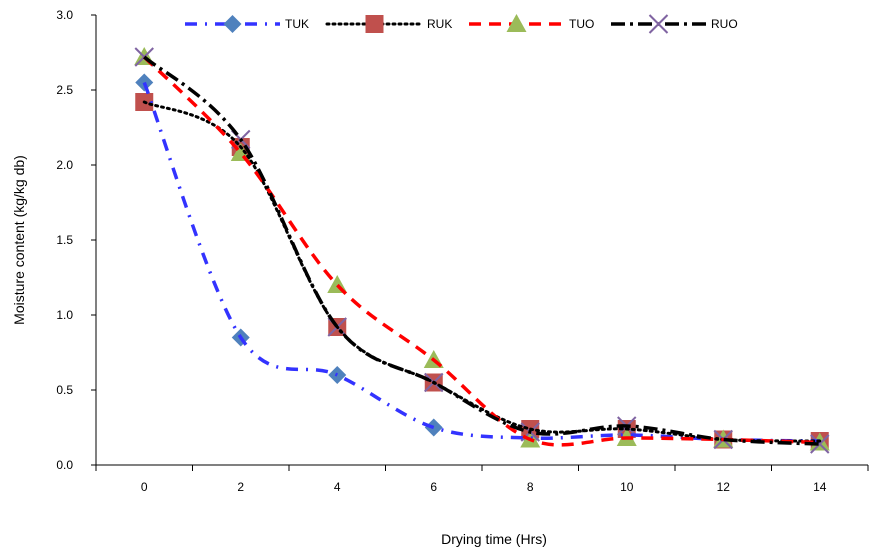 This screenshot has width=885, height=554. Describe the element at coordinates (64, 240) in the screenshot. I see `y-tick-label: 1.5` at that location.